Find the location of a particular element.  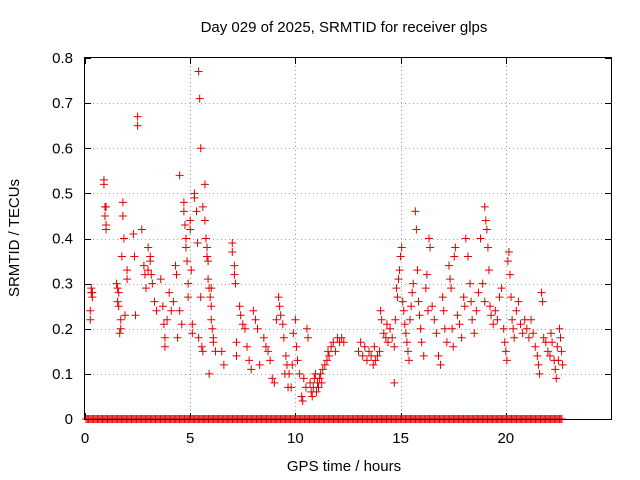

y-tick-label: 0.1 is located at coordinates (62, 374).